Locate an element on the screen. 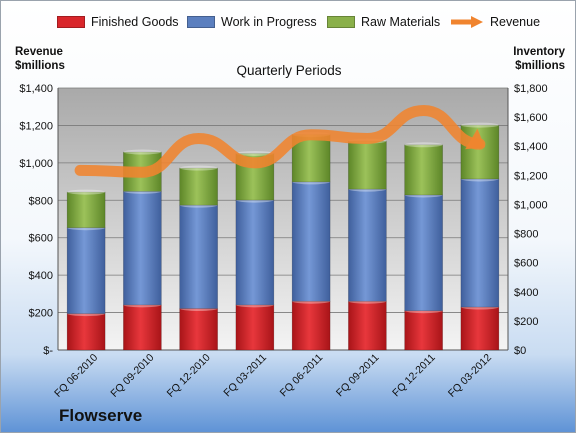  company-name: Flowserve is located at coordinates (101, 415).